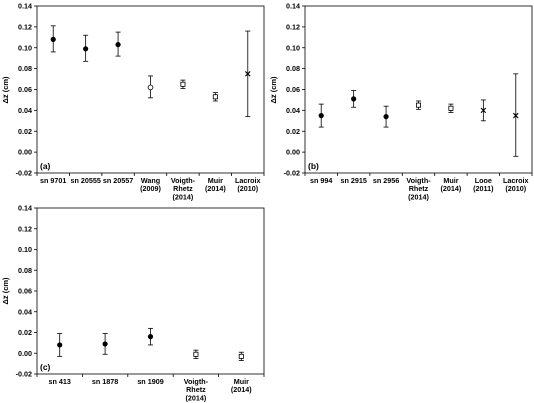 This screenshot has width=534, height=403. Describe the element at coordinates (313, 166) in the screenshot. I see `panel-label: (b)` at that location.